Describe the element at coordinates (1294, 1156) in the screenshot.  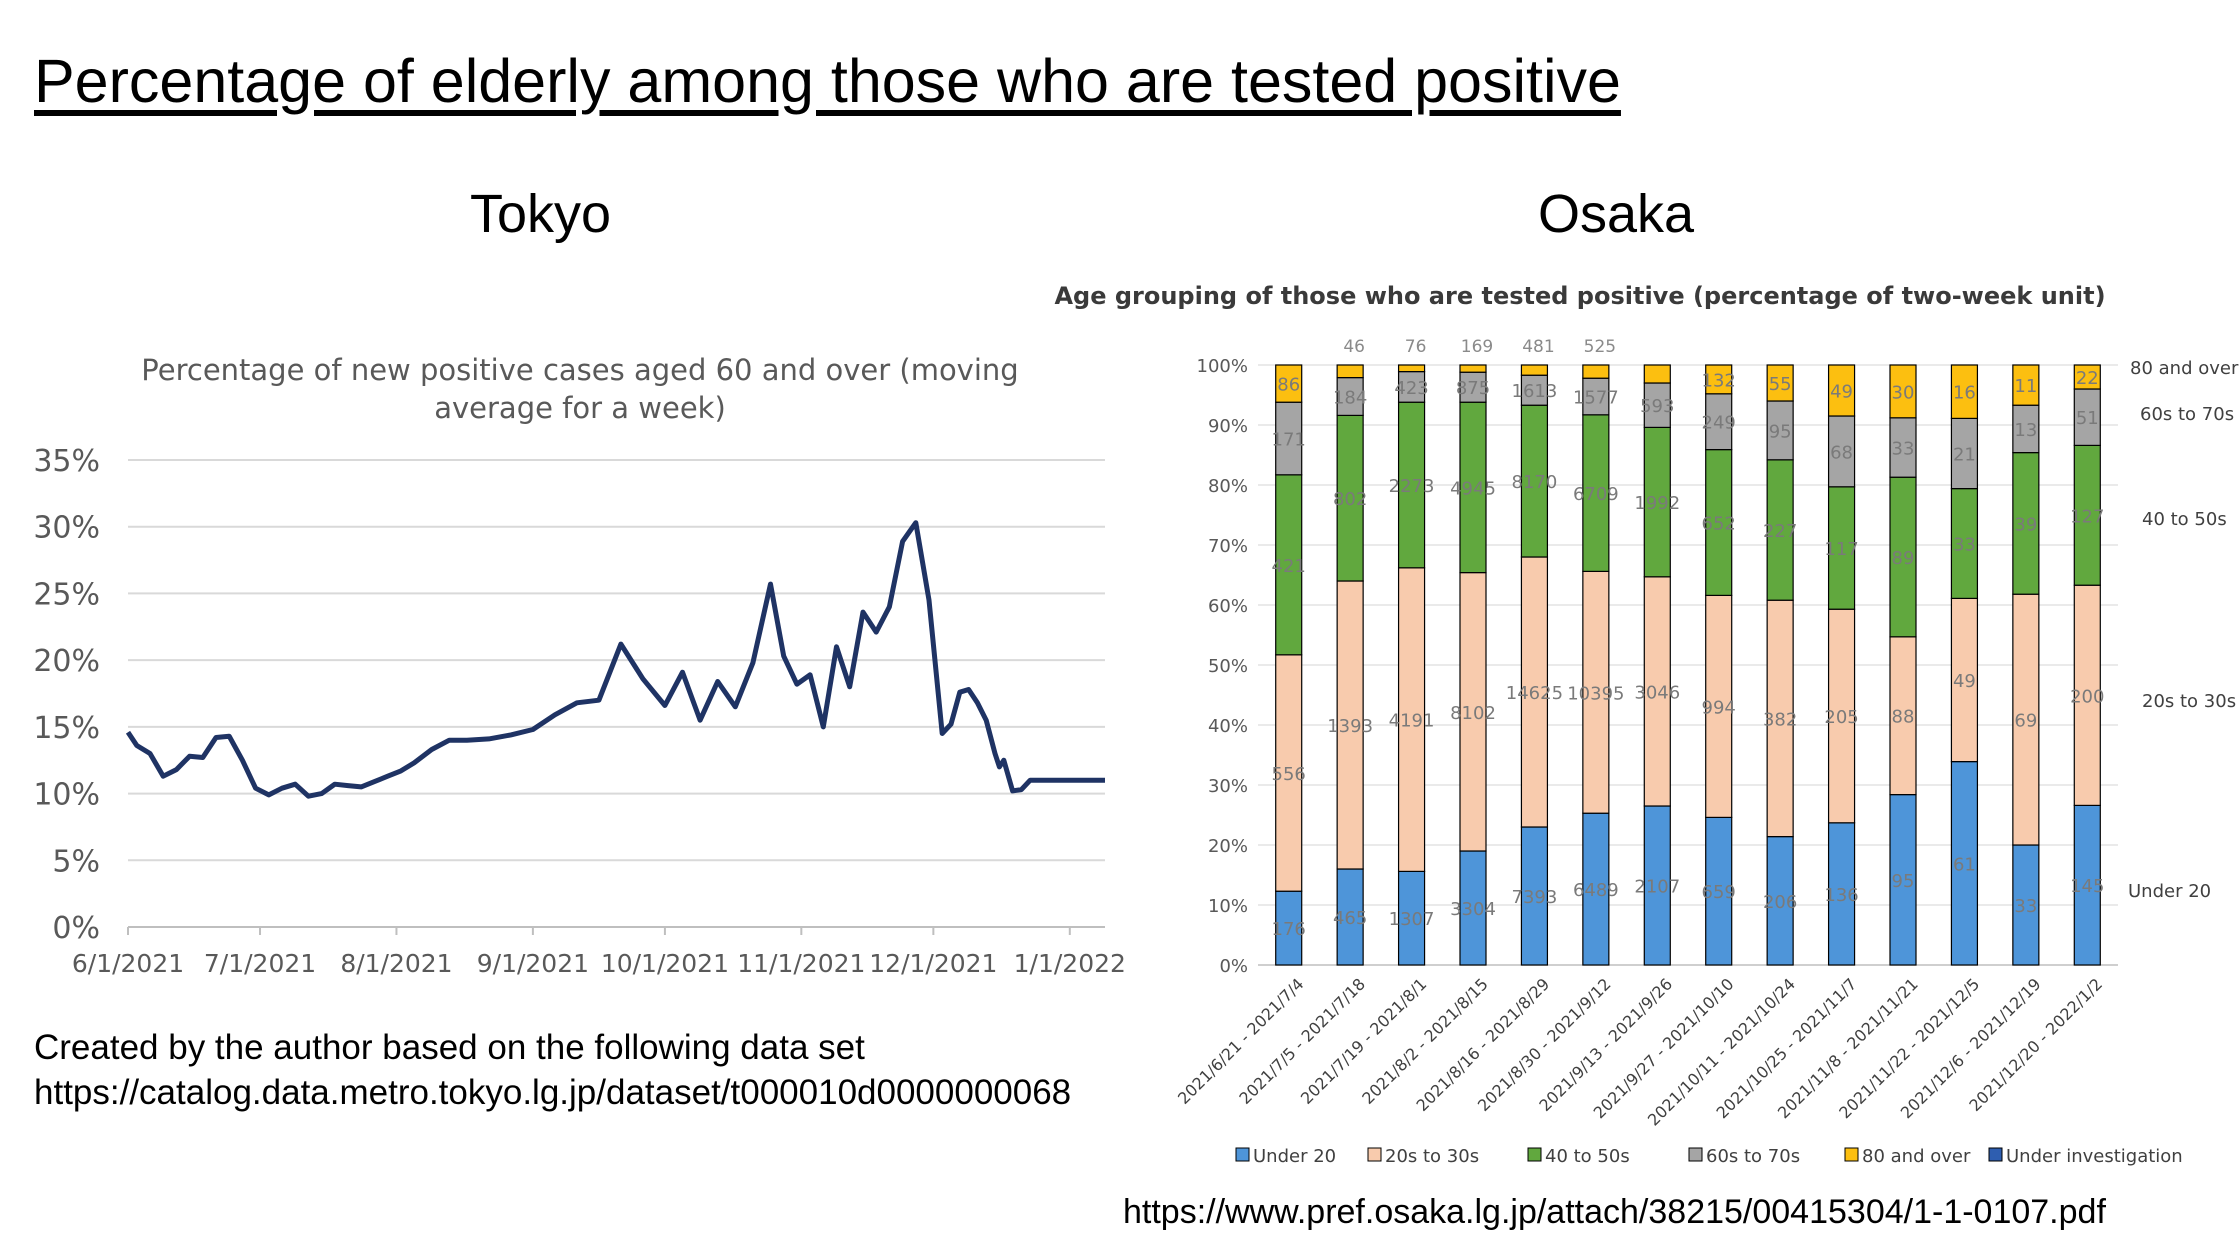
I see `legend-label: Under 20` at that location.